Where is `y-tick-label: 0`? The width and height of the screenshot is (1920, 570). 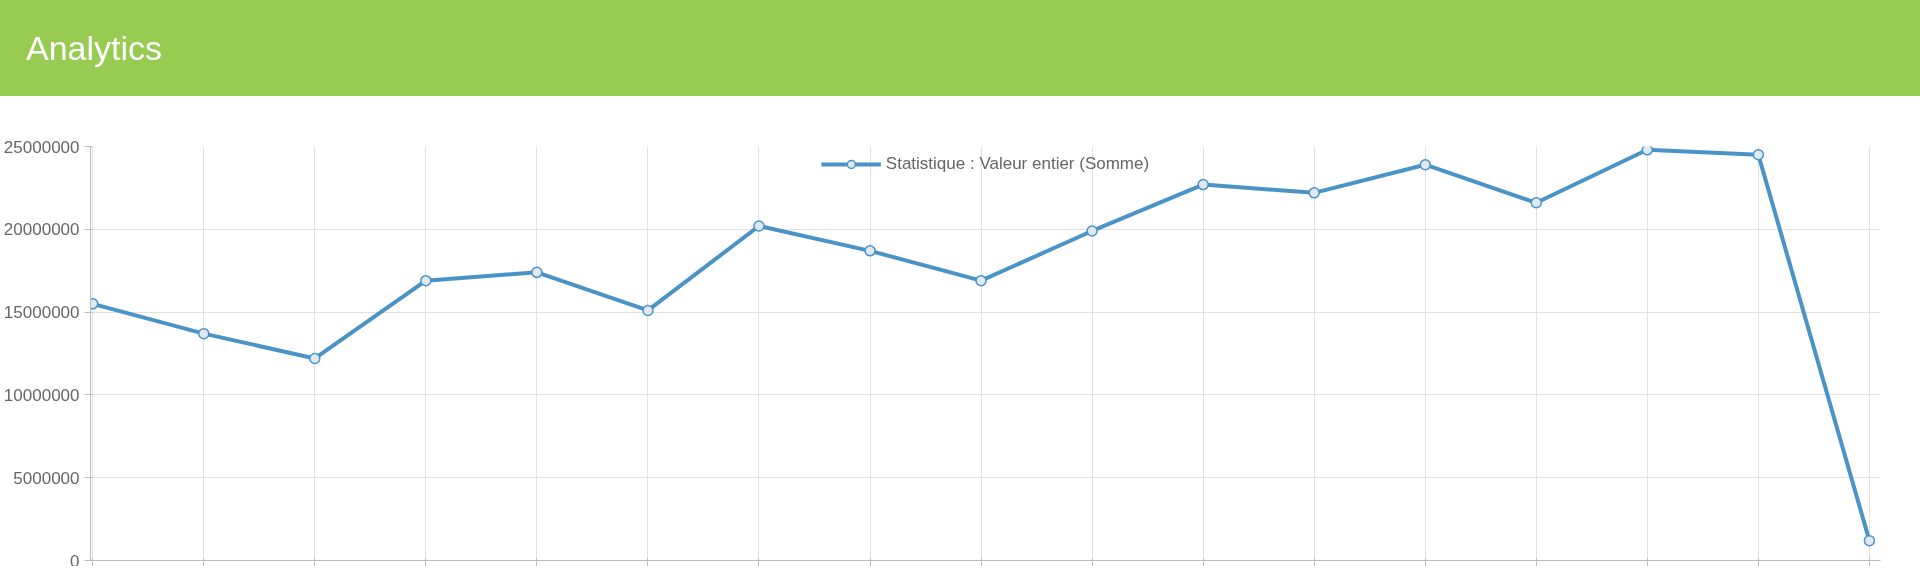
y-tick-label: 0 is located at coordinates (75, 560).